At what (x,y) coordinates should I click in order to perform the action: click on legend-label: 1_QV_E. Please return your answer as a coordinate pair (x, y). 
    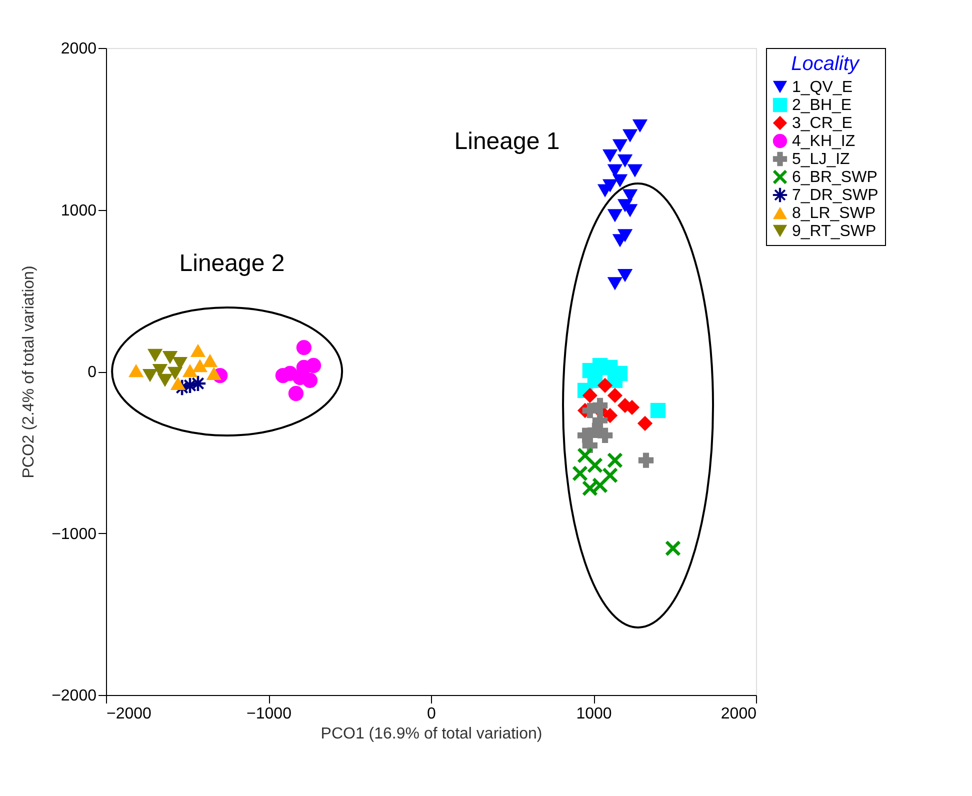
    Looking at the image, I should click on (822, 87).